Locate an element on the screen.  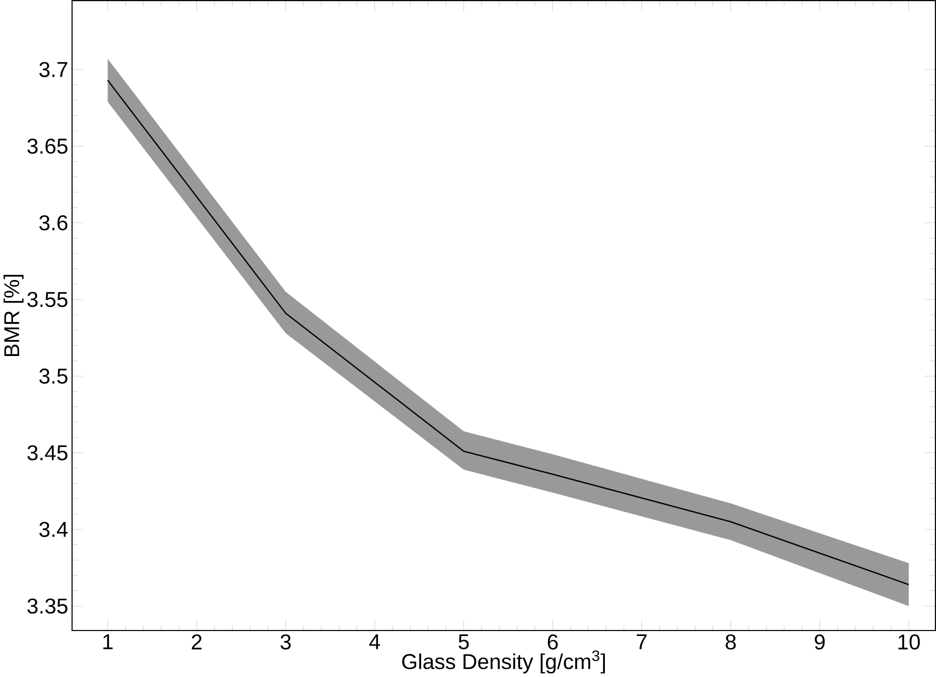
y-tick-label: 3.6 is located at coordinates (53, 222).